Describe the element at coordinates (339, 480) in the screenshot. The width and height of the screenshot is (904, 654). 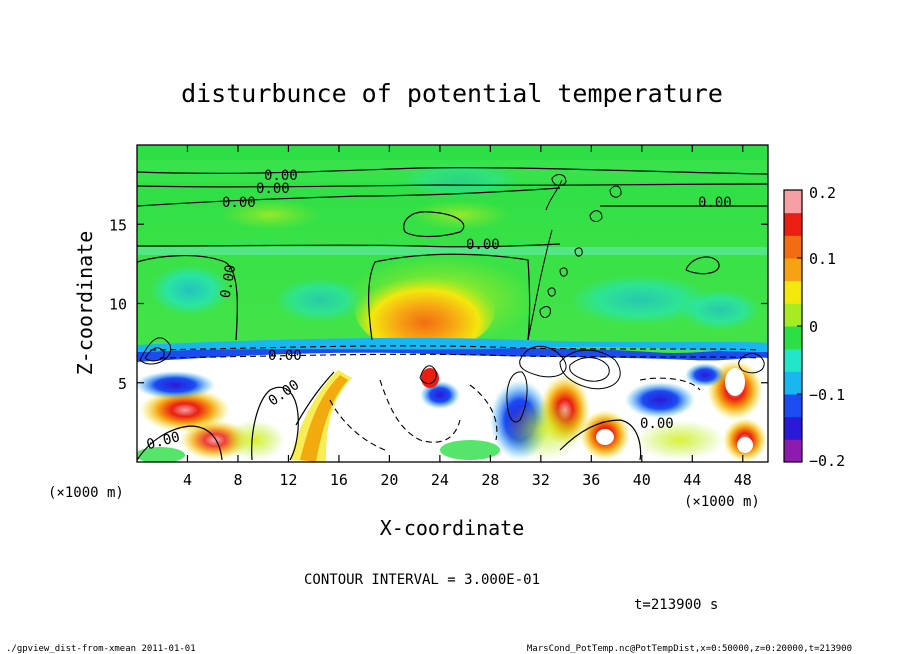
I see `x-tick-label: 16` at that location.